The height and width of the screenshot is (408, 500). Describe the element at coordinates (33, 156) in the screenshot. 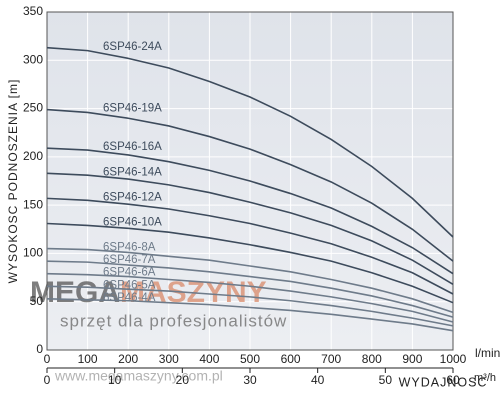

I see `y-tick-label: 200` at that location.